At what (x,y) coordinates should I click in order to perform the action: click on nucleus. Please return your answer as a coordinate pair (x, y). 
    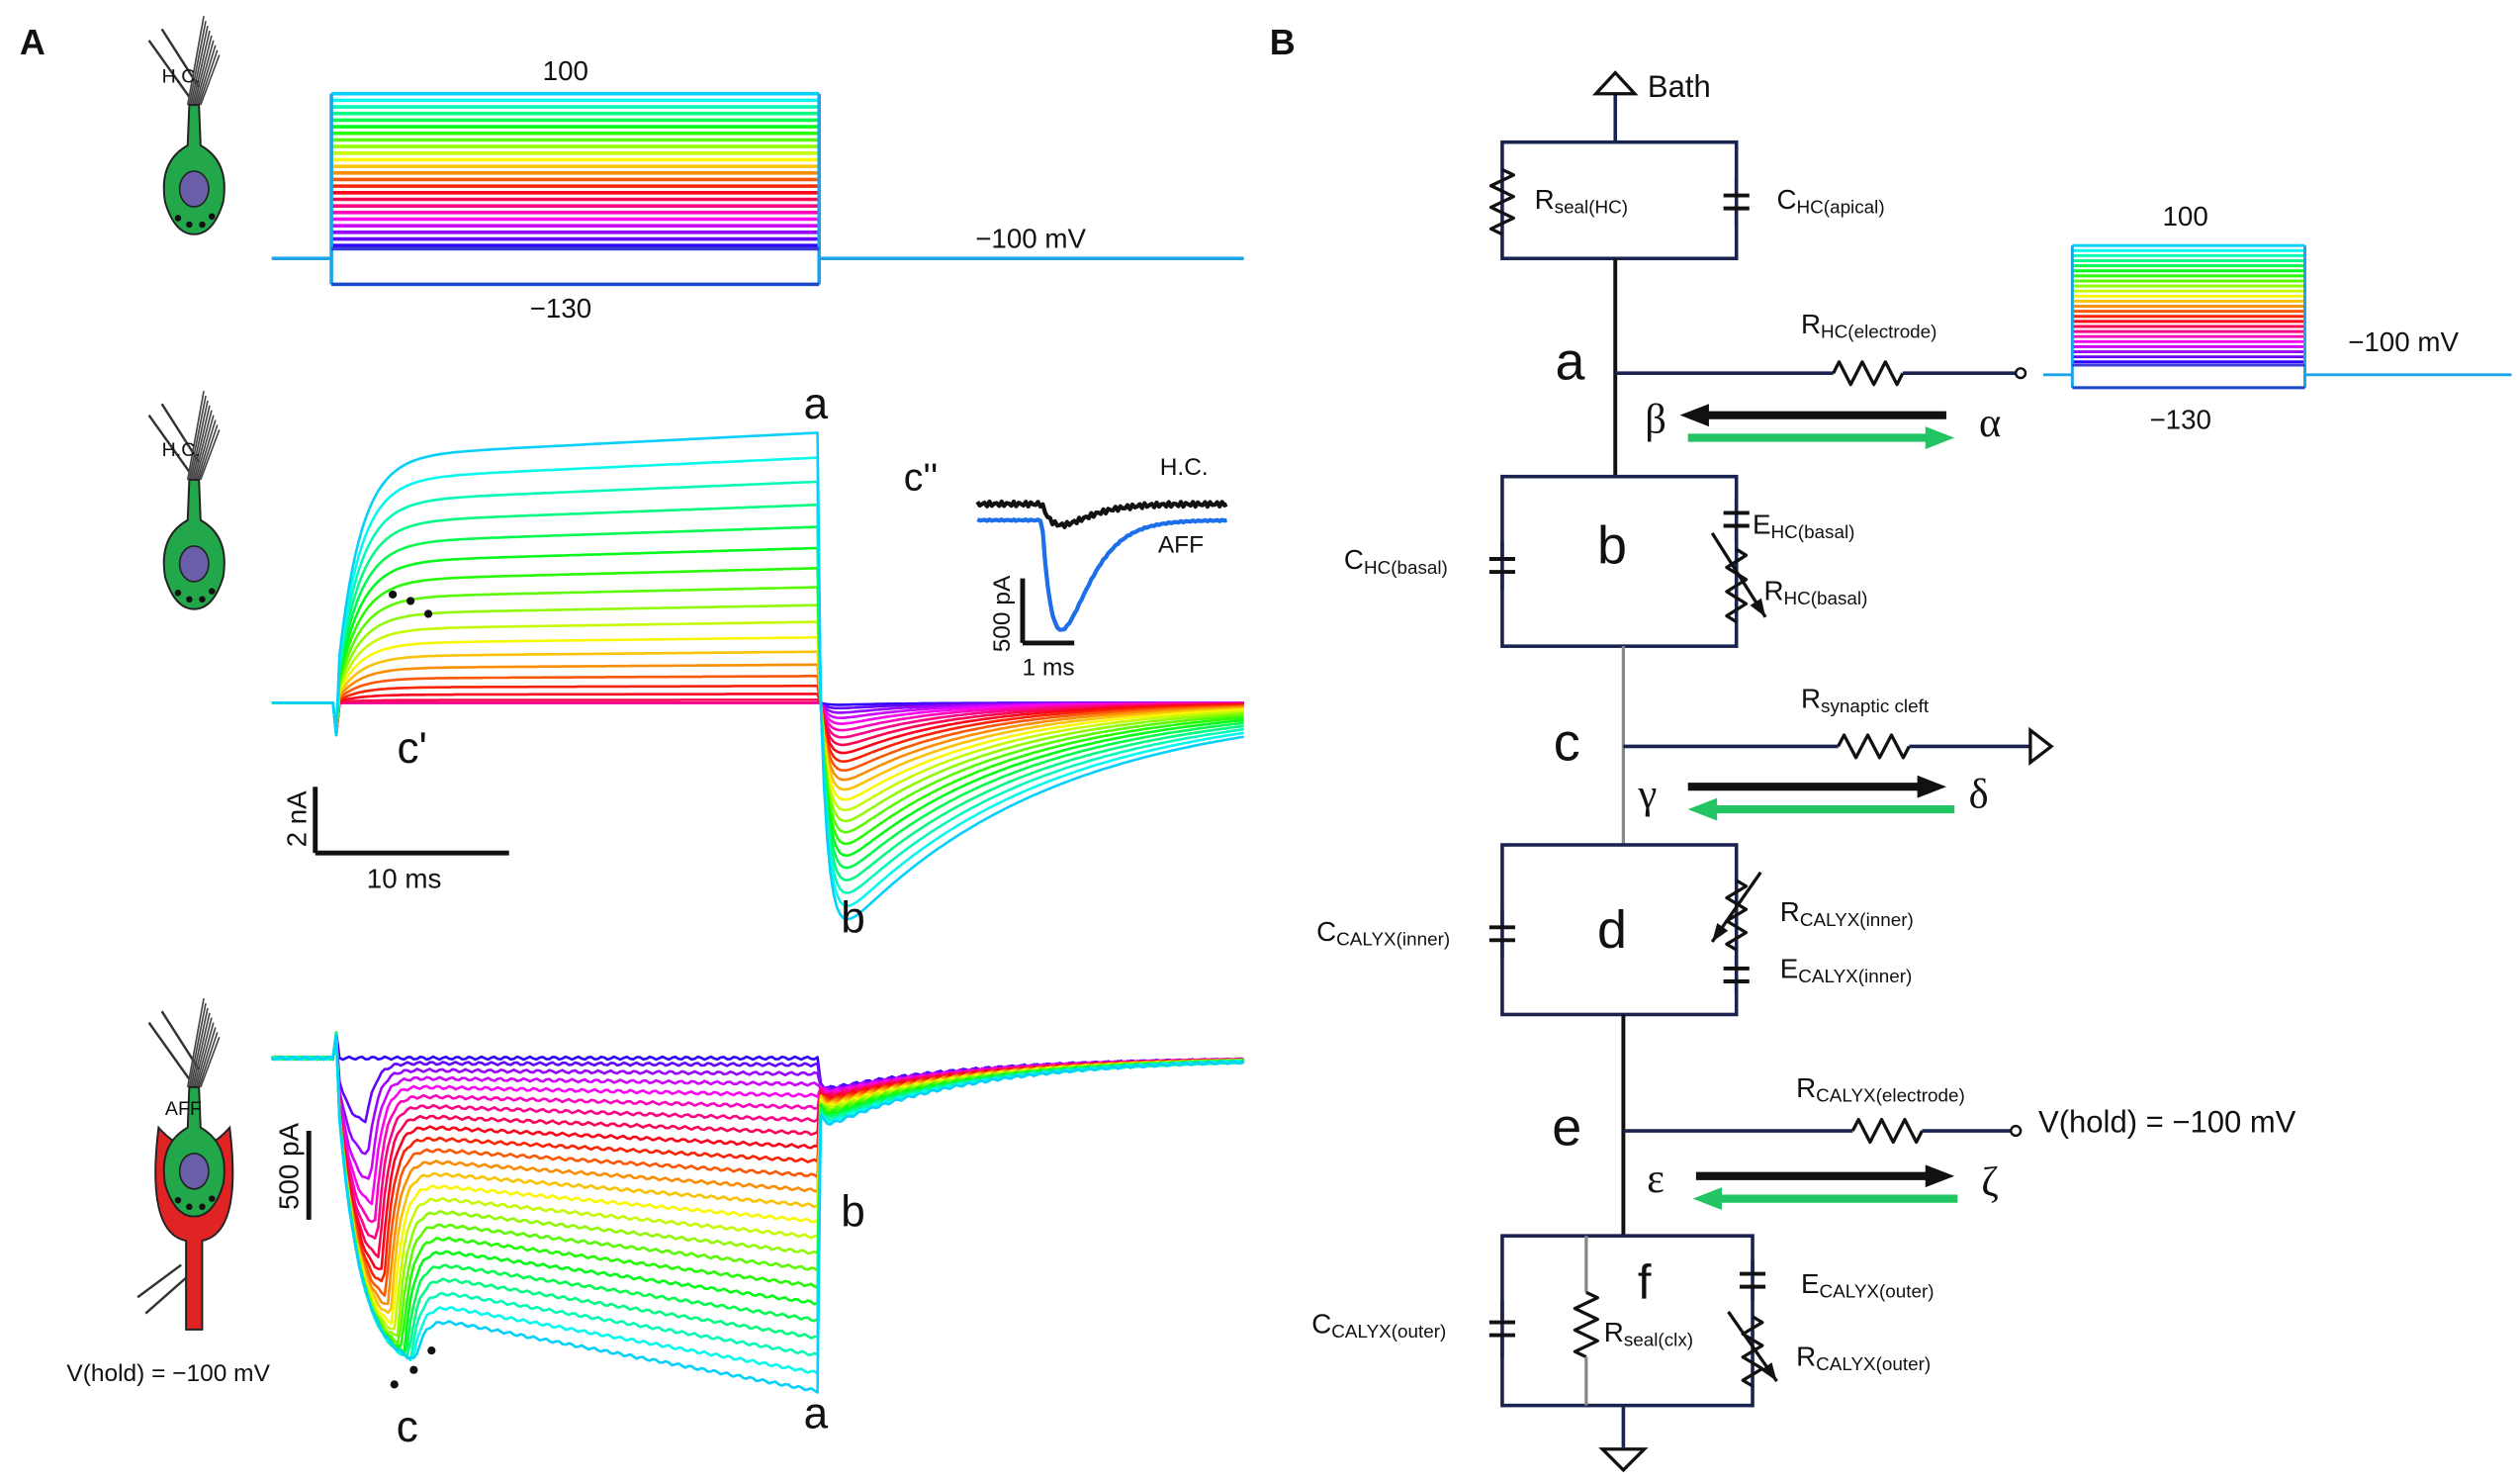
    Looking at the image, I should click on (194, 1171).